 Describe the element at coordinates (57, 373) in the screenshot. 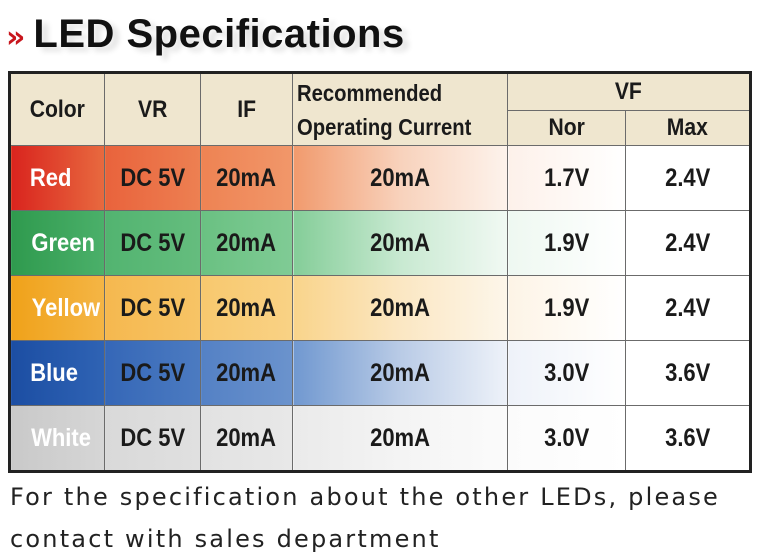

I see `cell-color: Blue` at that location.